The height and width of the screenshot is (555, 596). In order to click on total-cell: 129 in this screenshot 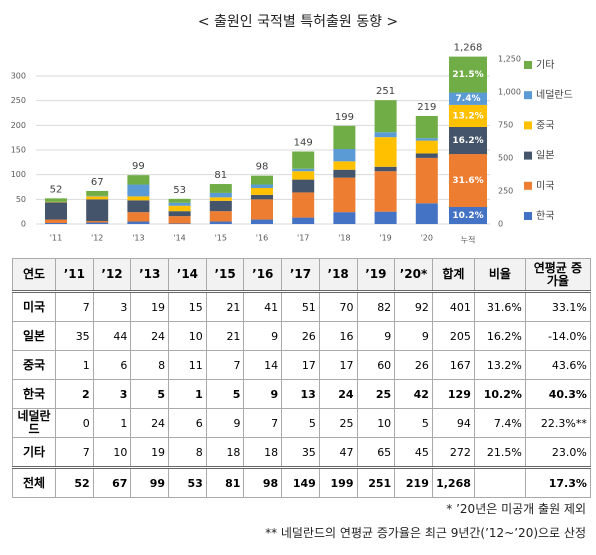, I will do `click(453, 394)`.